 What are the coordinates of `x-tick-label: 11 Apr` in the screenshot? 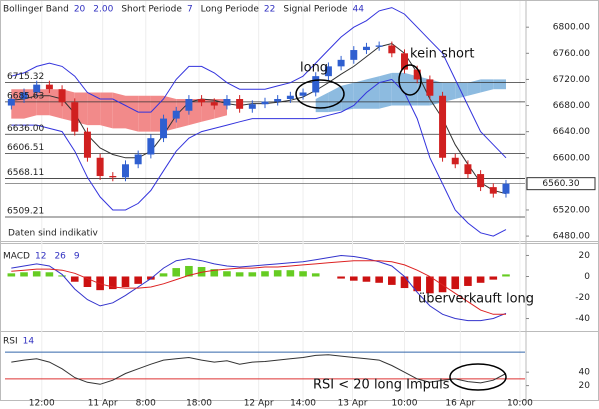 It's located at (103, 404).